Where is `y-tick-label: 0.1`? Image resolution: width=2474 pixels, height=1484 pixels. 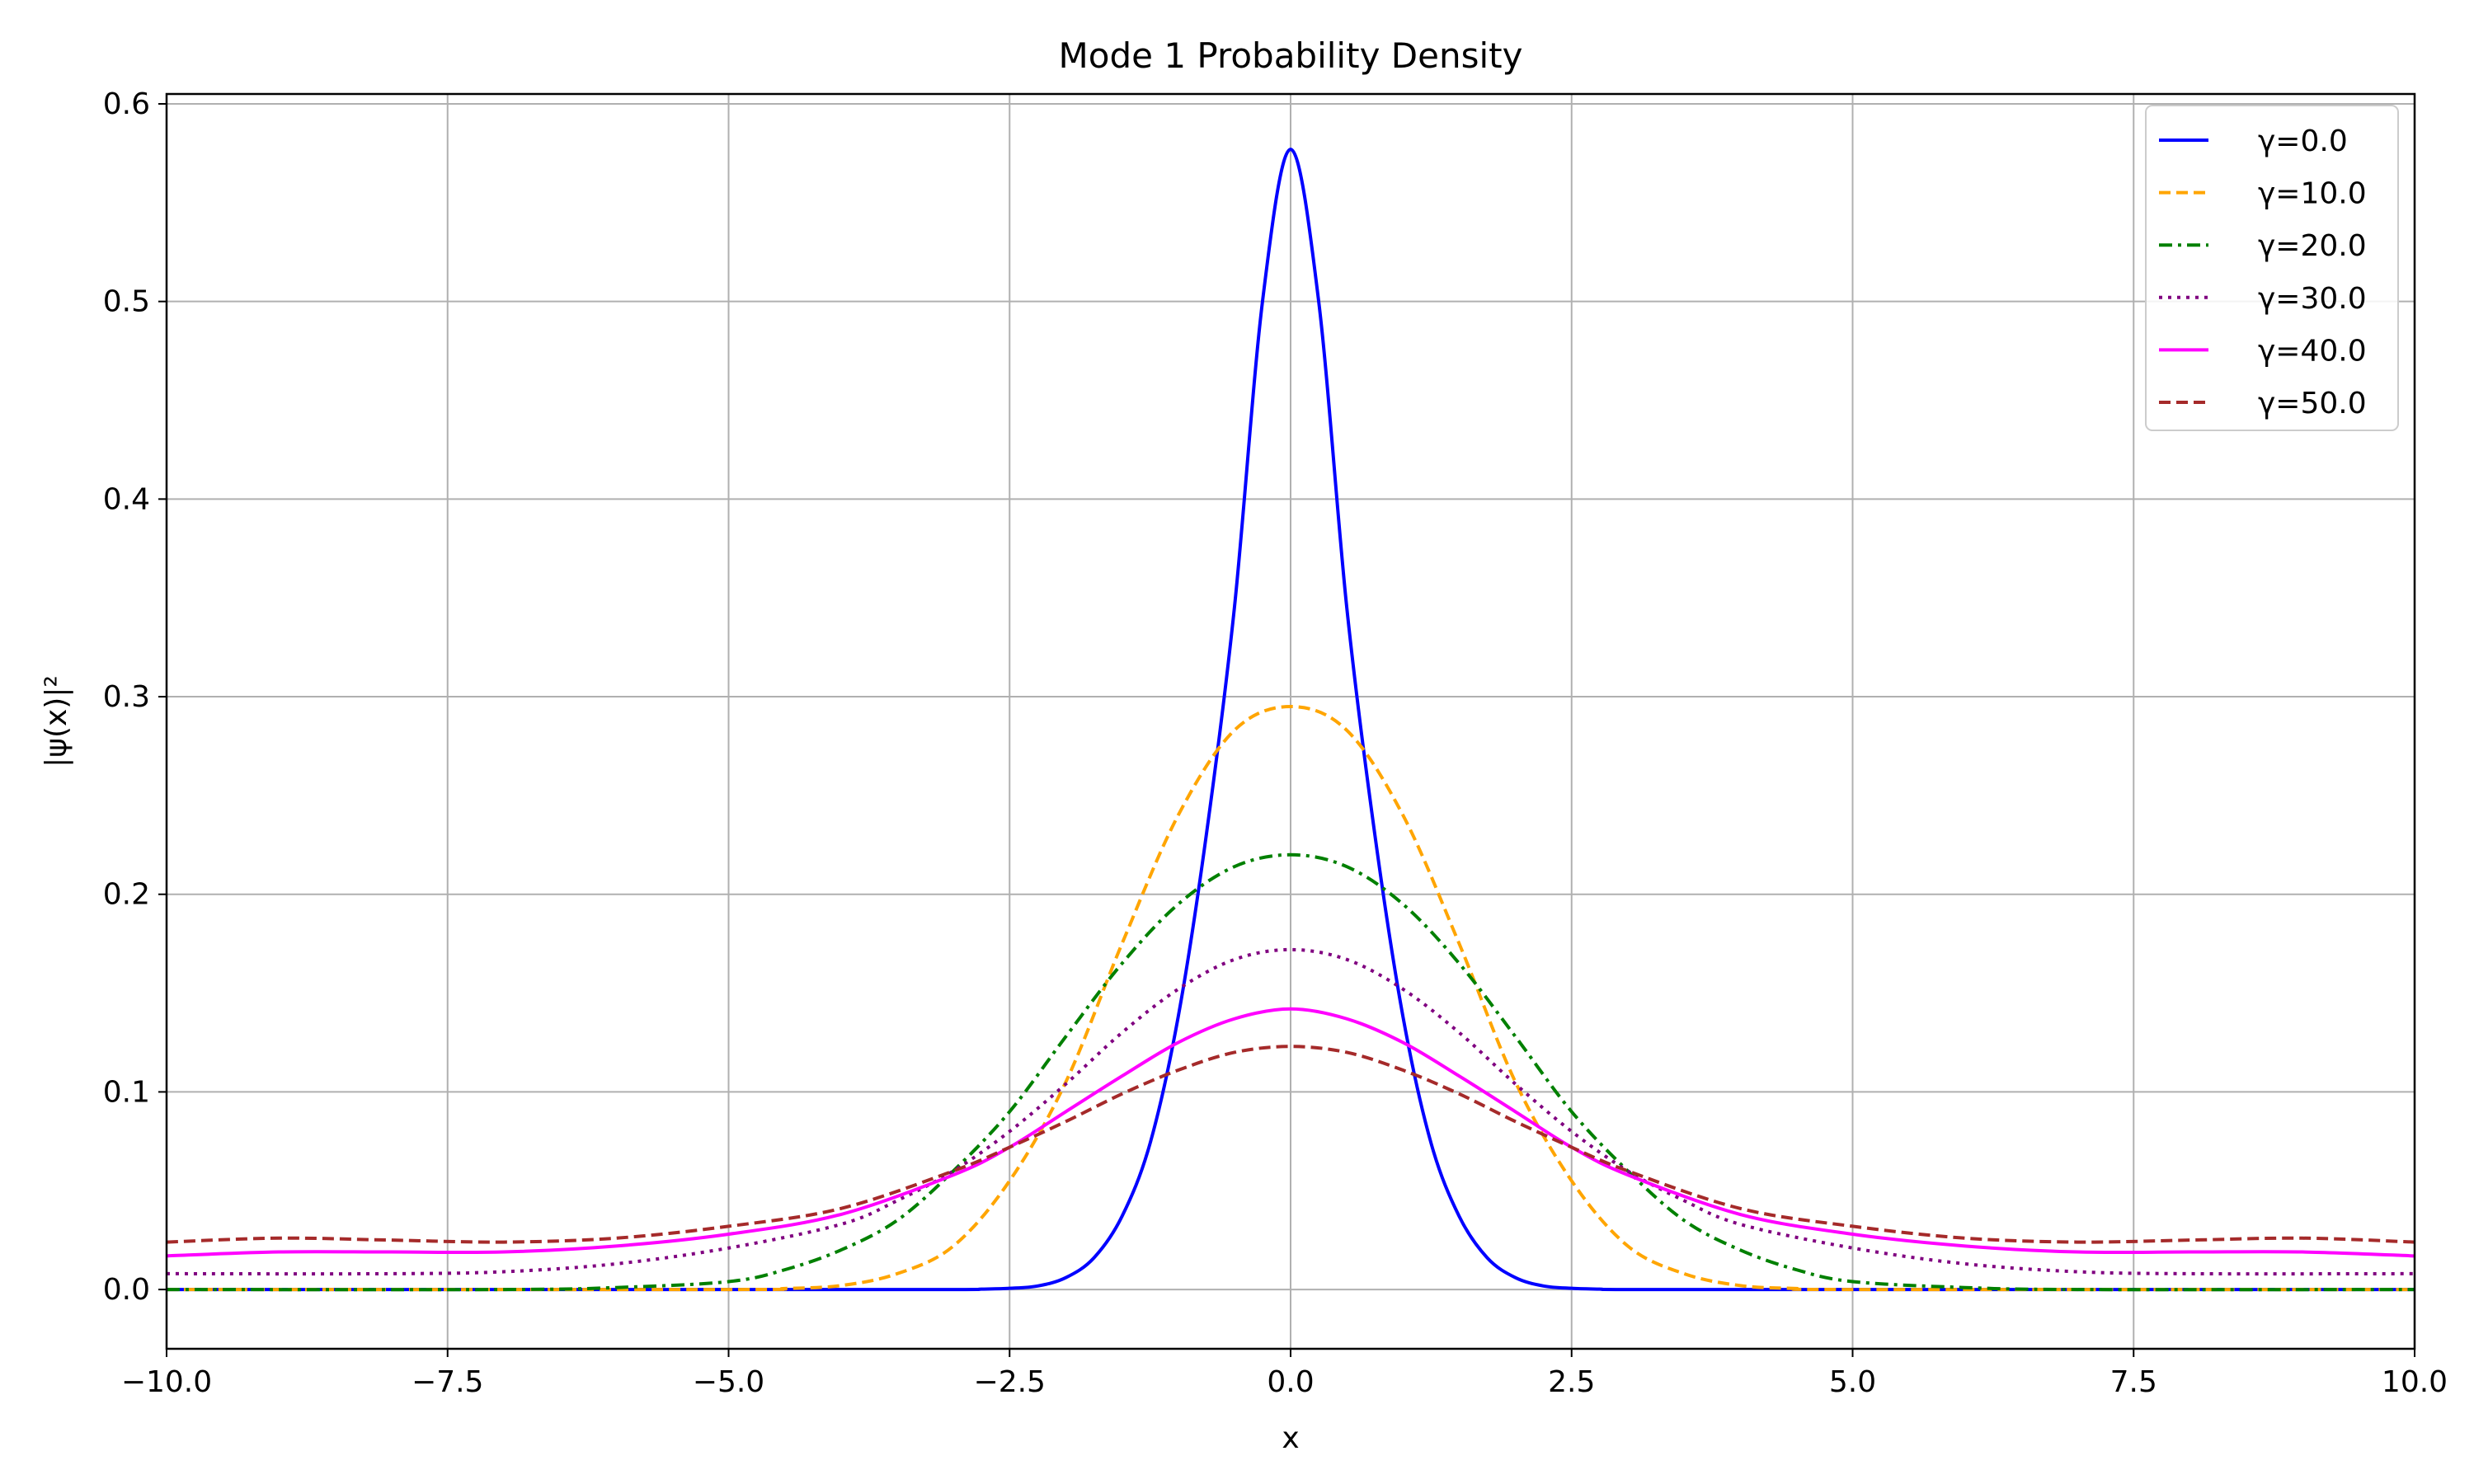
y-tick-label: 0.1 is located at coordinates (126, 1092).